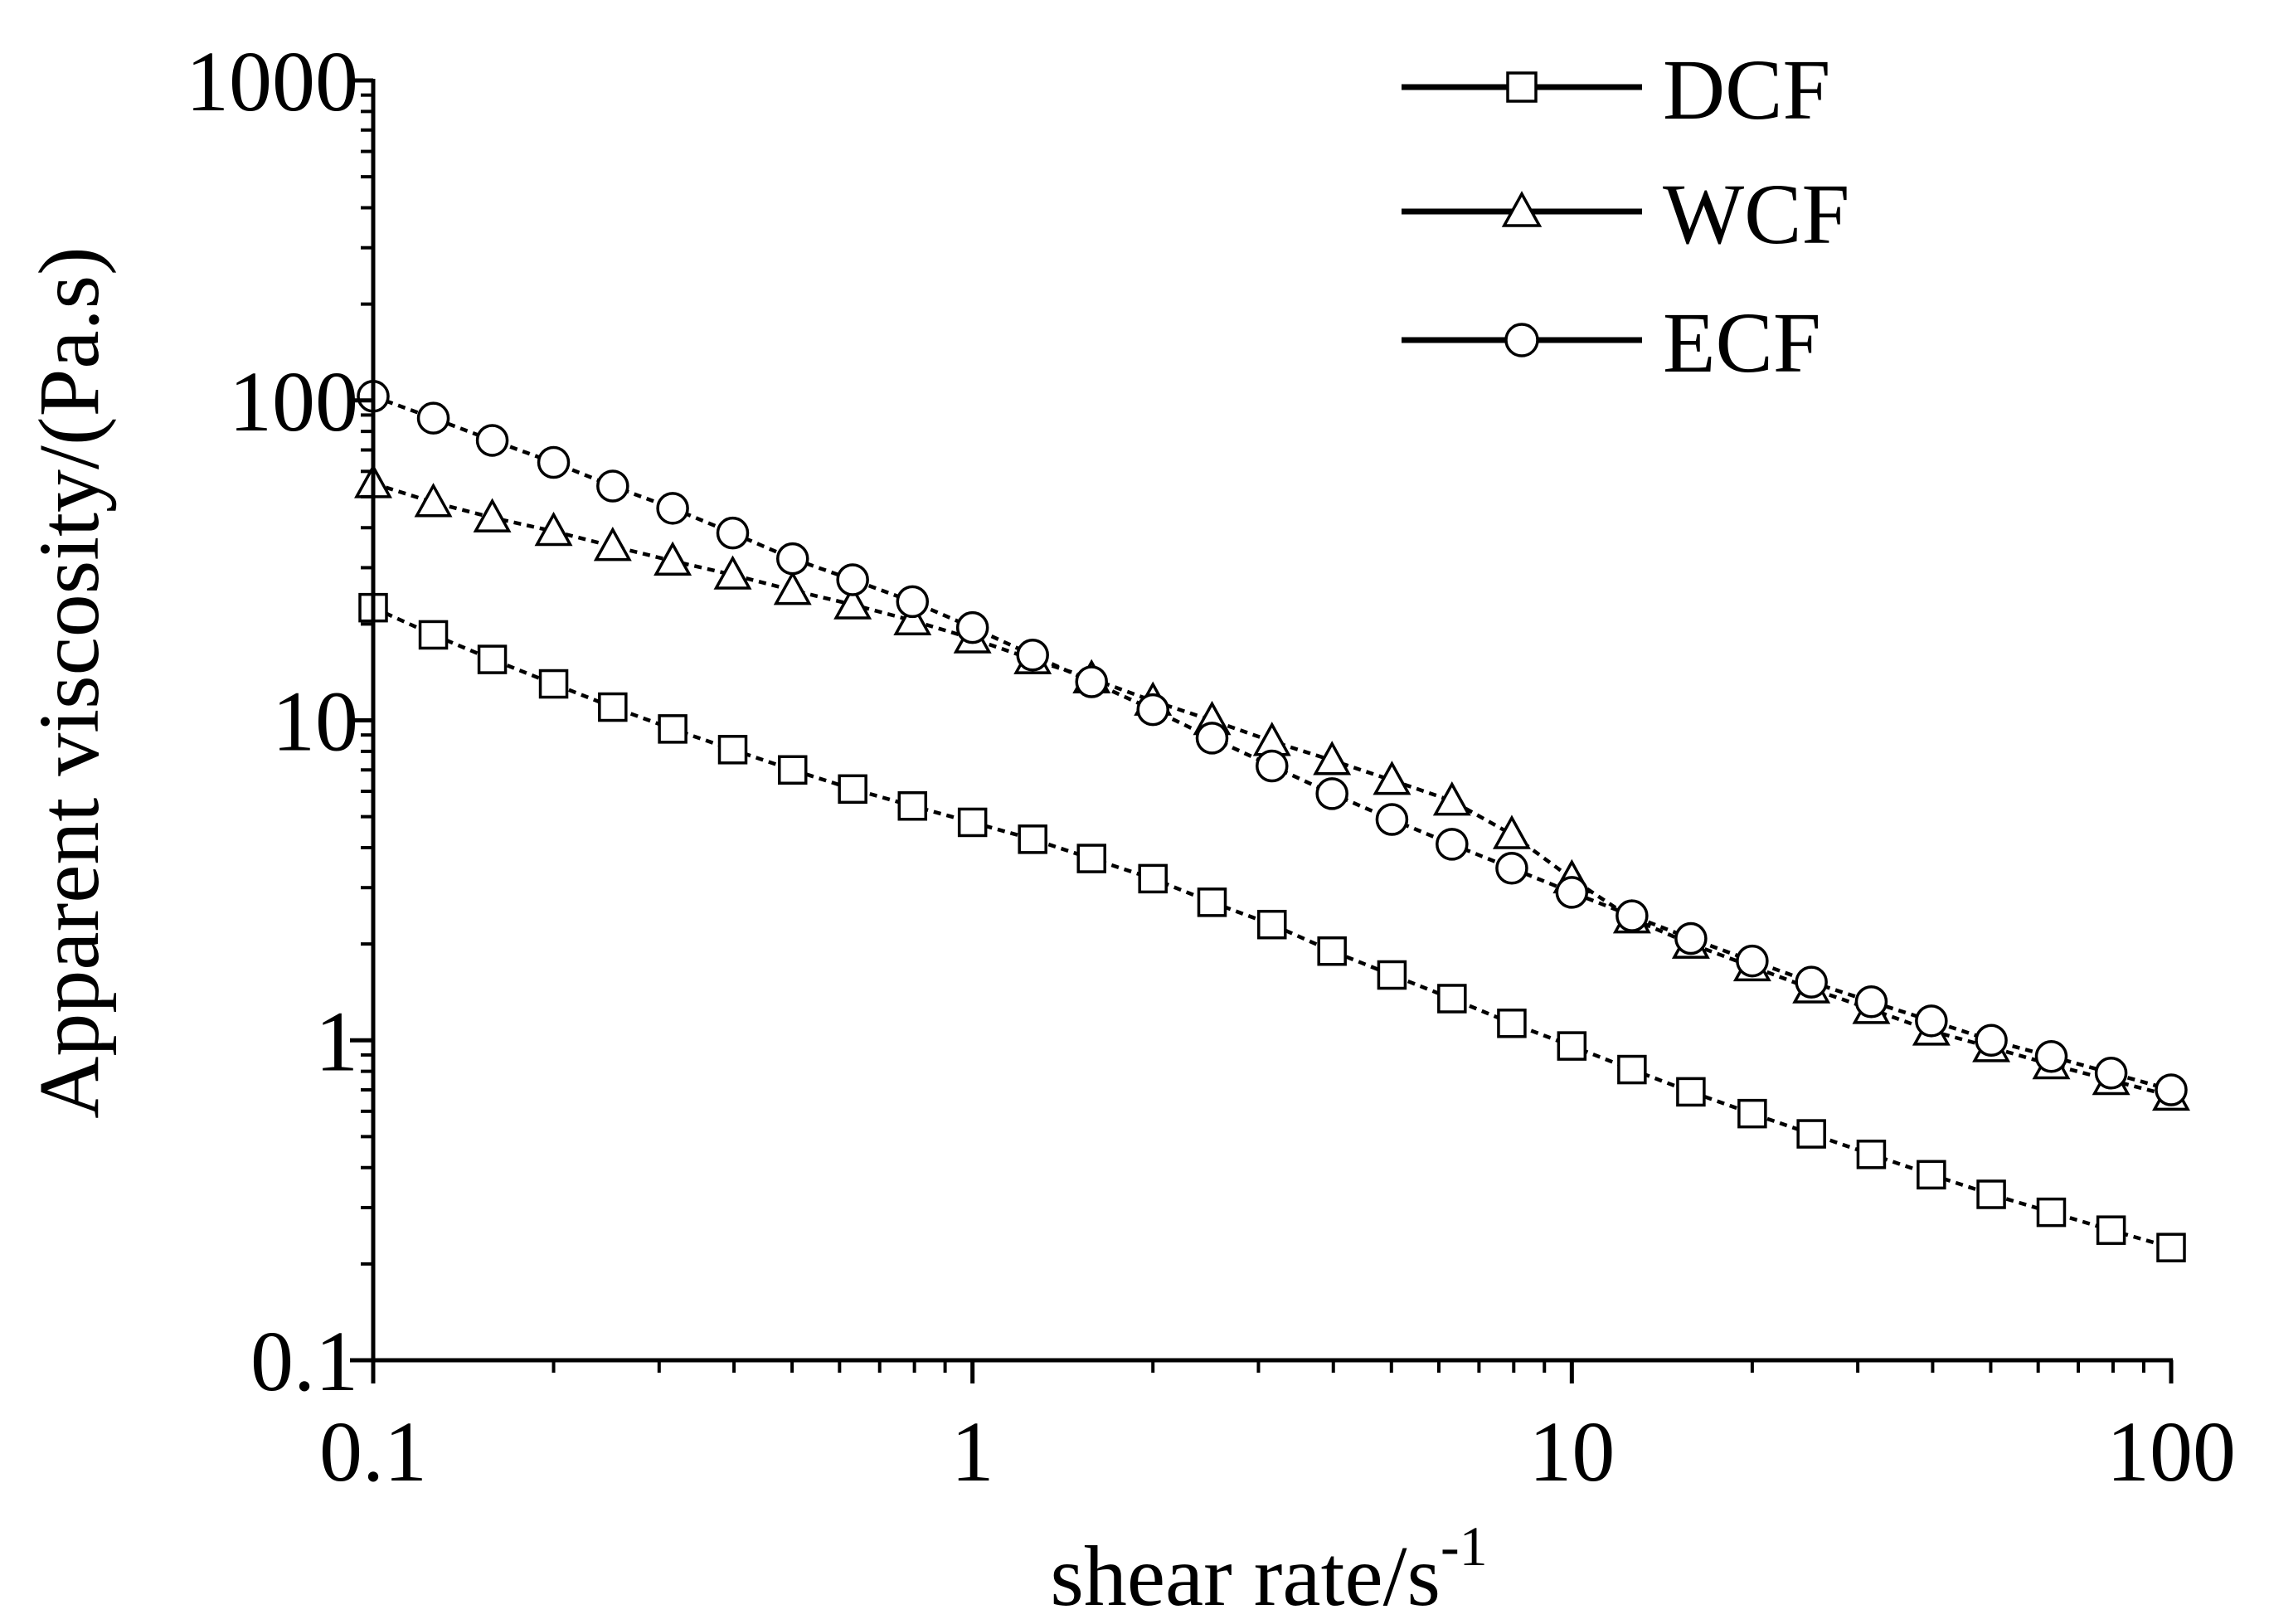 The width and height of the screenshot is (2269, 1624). What do you see at coordinates (69, 682) in the screenshot?
I see `y-axis-title: Apparent viscosity/(Pa.s)` at bounding box center [69, 682].